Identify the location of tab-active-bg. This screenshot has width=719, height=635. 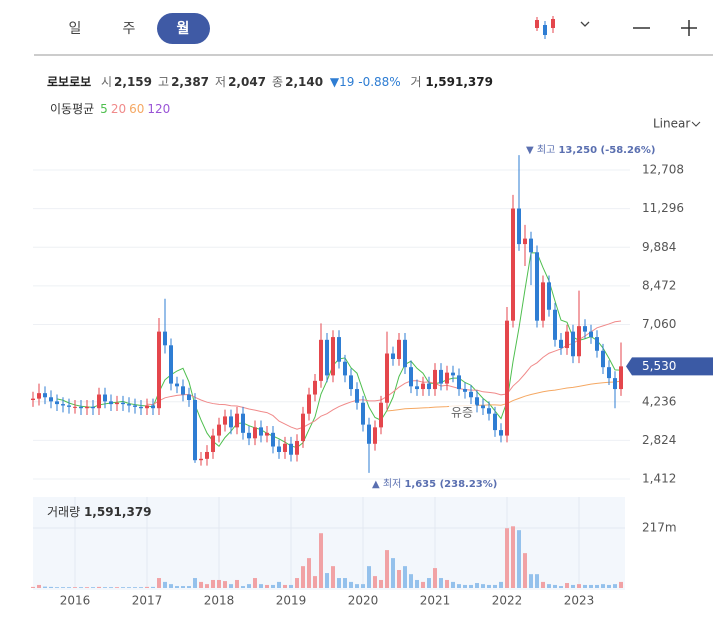
(183, 28).